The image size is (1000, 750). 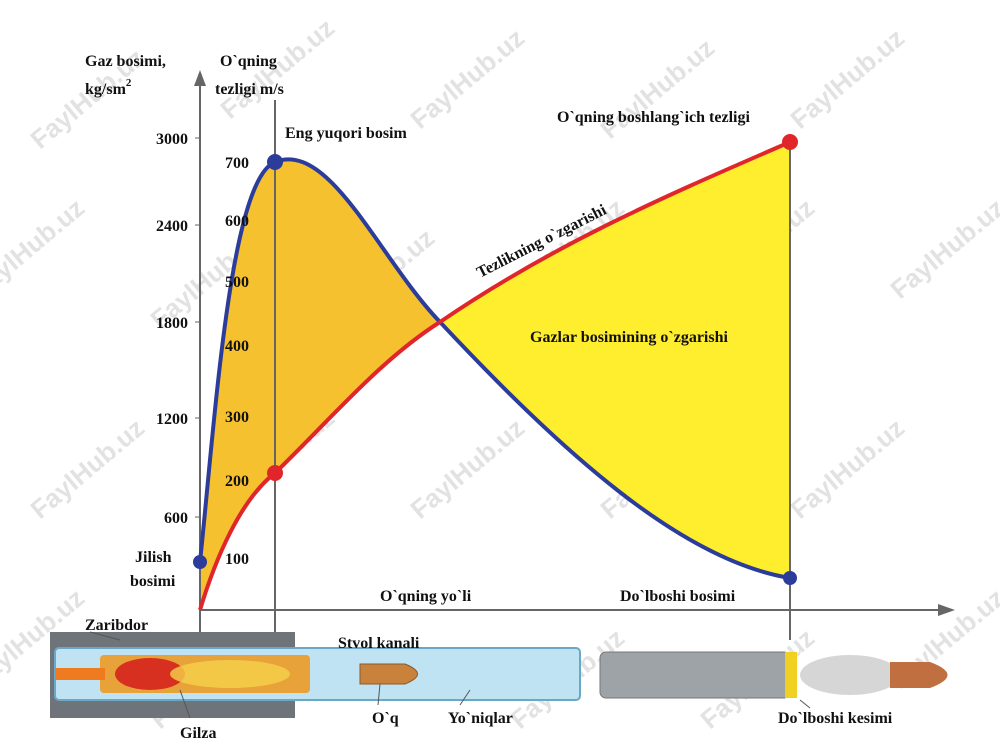 What do you see at coordinates (791, 675) in the screenshot?
I see `muzzle-face` at bounding box center [791, 675].